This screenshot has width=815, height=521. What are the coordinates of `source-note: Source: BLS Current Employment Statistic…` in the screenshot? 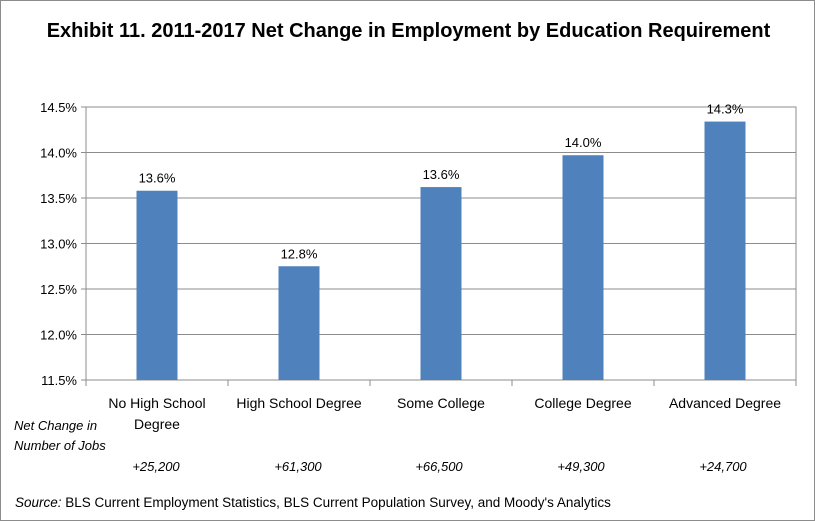 It's located at (313, 503).